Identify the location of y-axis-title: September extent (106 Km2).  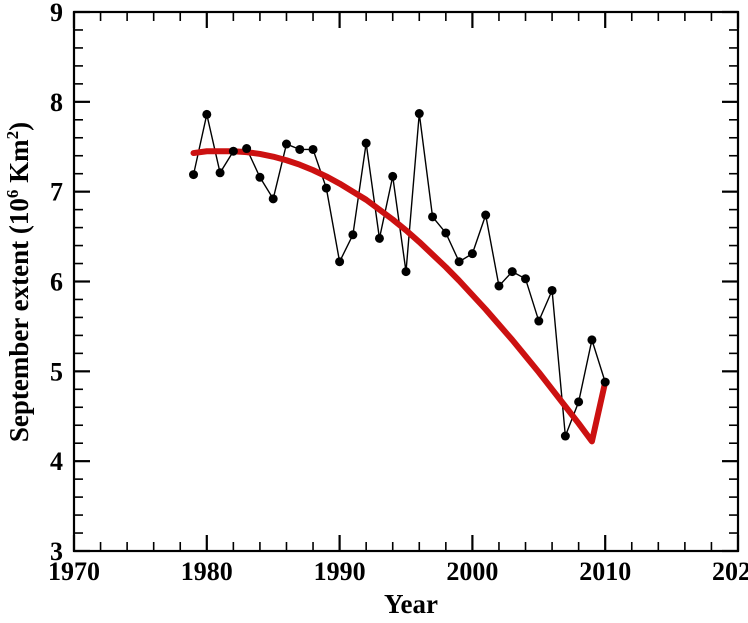
(18, 282).